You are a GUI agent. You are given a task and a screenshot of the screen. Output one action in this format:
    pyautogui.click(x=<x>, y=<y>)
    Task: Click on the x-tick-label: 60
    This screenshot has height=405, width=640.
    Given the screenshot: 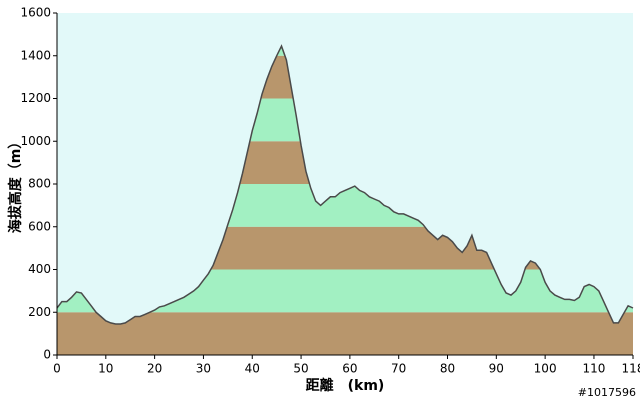 What is the action you would take?
    pyautogui.click(x=349, y=369)
    